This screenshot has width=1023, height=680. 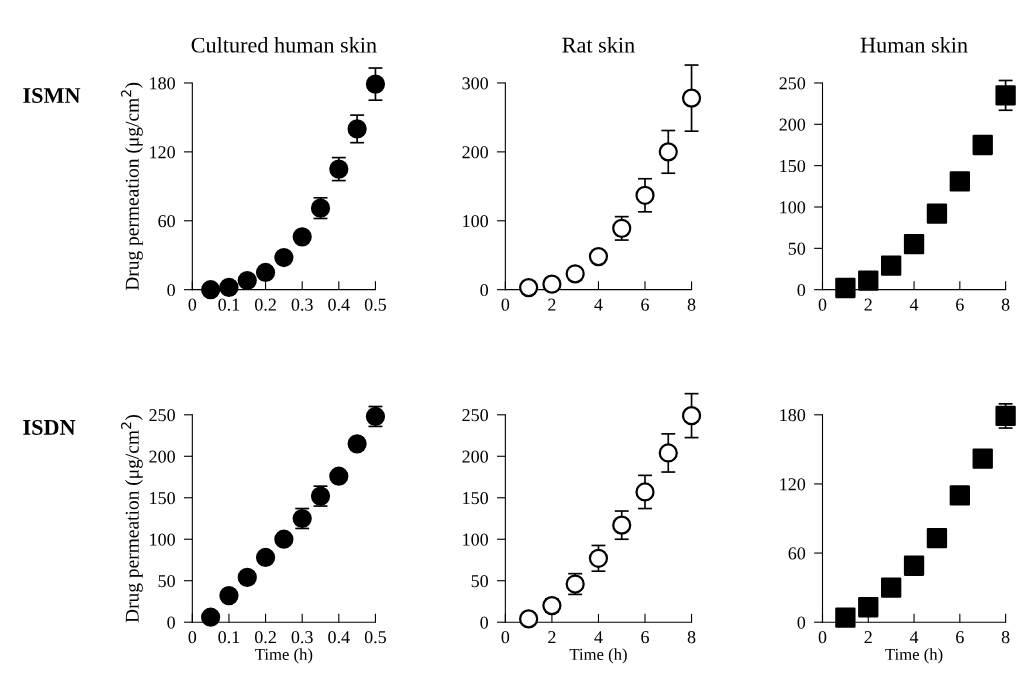 I want to click on text: ISMN, so click(x=52, y=95).